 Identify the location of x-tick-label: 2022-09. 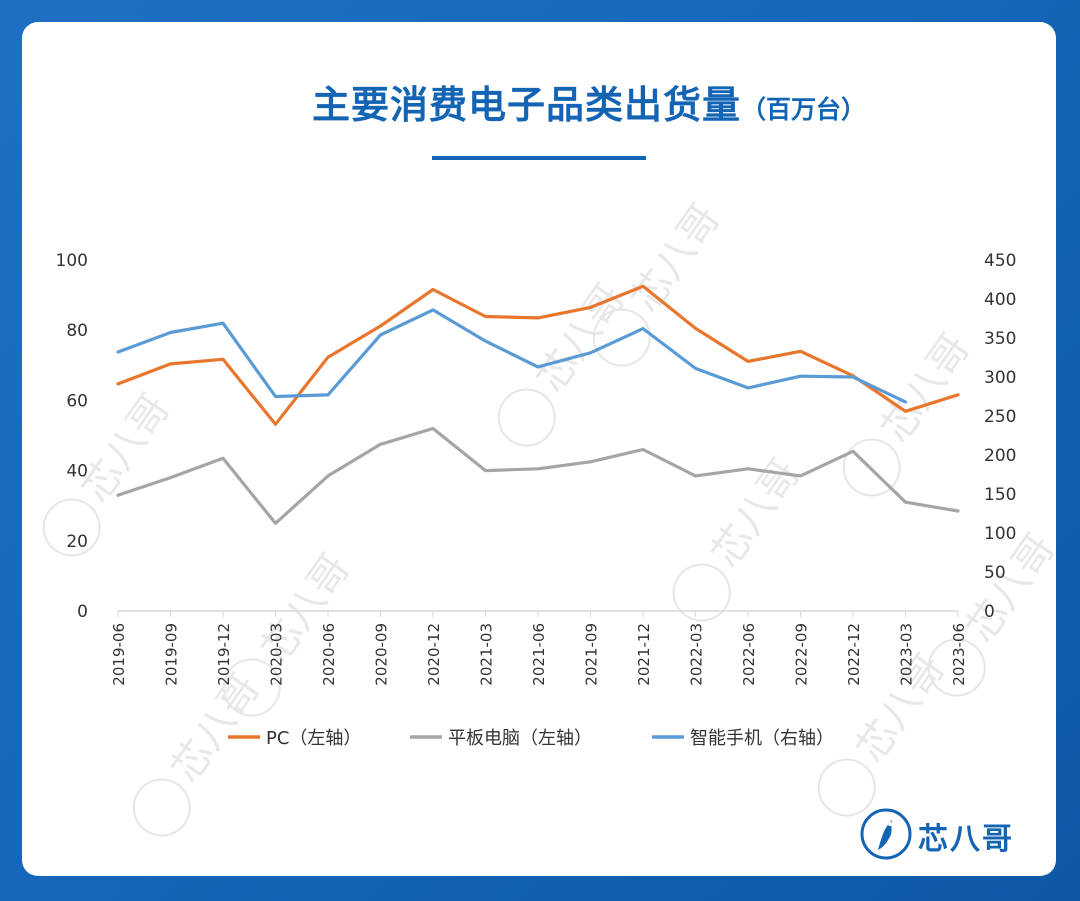
(802, 654).